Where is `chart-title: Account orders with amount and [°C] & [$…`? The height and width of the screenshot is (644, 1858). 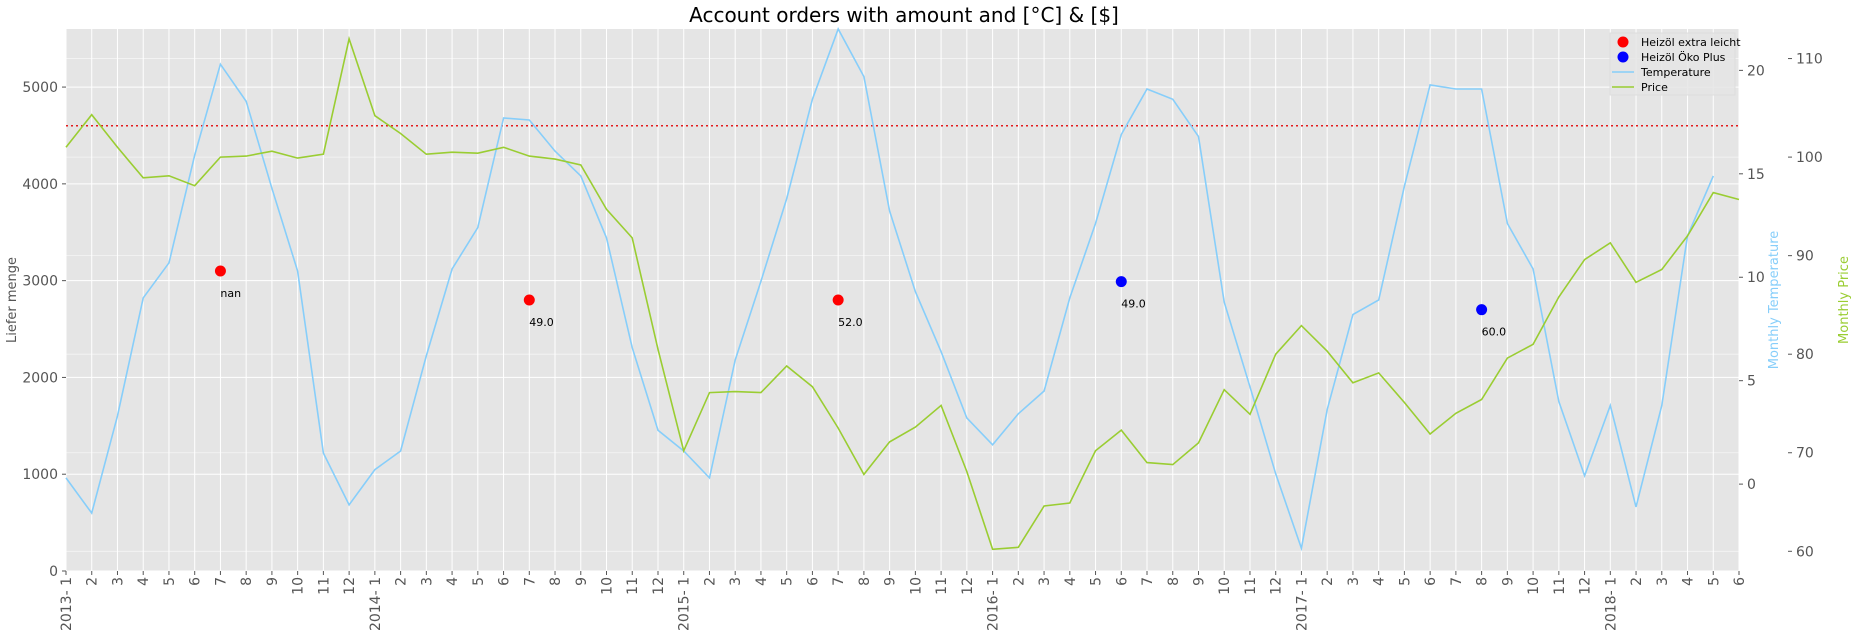
chart-title: Account orders with amount and [°C] & [$… is located at coordinates (904, 15).